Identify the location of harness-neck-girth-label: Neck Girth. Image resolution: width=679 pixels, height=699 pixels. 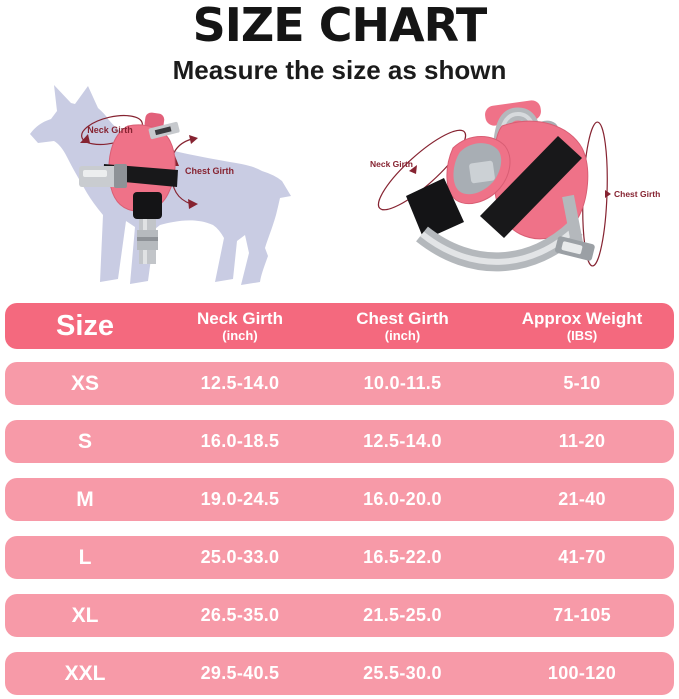
(391, 164).